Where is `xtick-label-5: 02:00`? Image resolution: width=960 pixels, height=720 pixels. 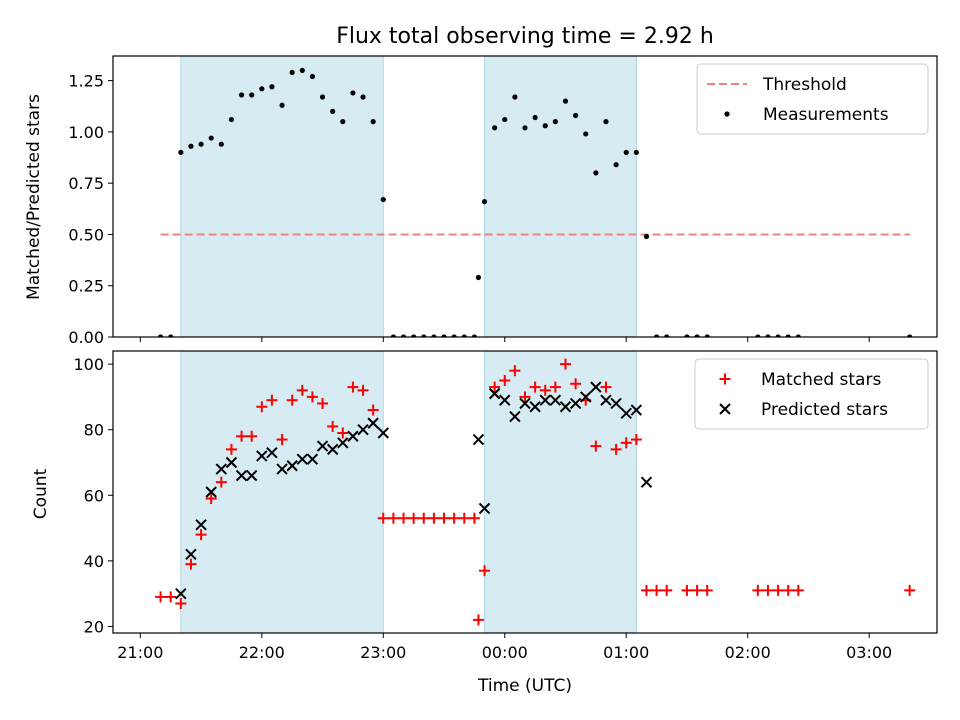
xtick-label-5: 02:00 is located at coordinates (748, 652).